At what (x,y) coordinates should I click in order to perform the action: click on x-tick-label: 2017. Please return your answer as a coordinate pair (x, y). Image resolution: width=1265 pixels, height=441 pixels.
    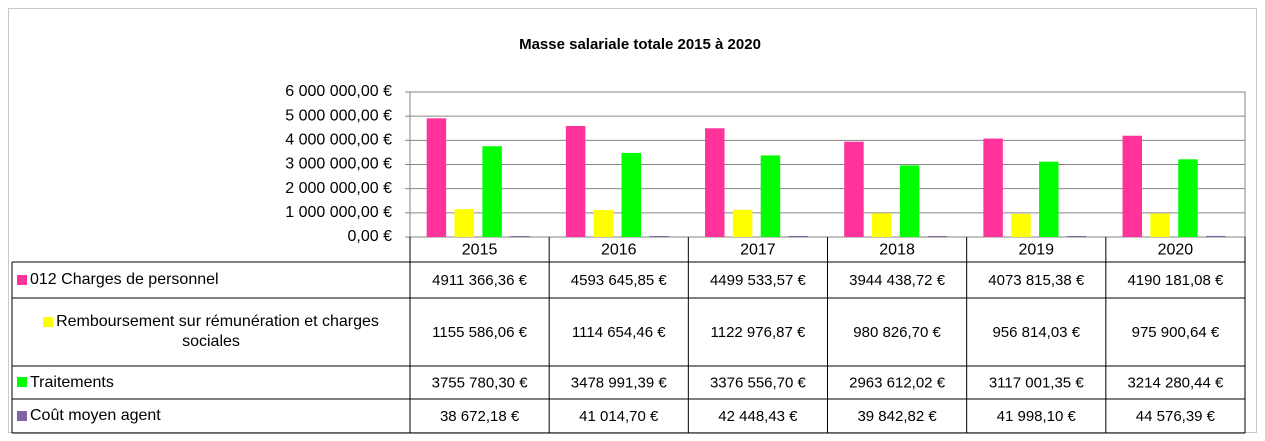
    Looking at the image, I should click on (758, 250).